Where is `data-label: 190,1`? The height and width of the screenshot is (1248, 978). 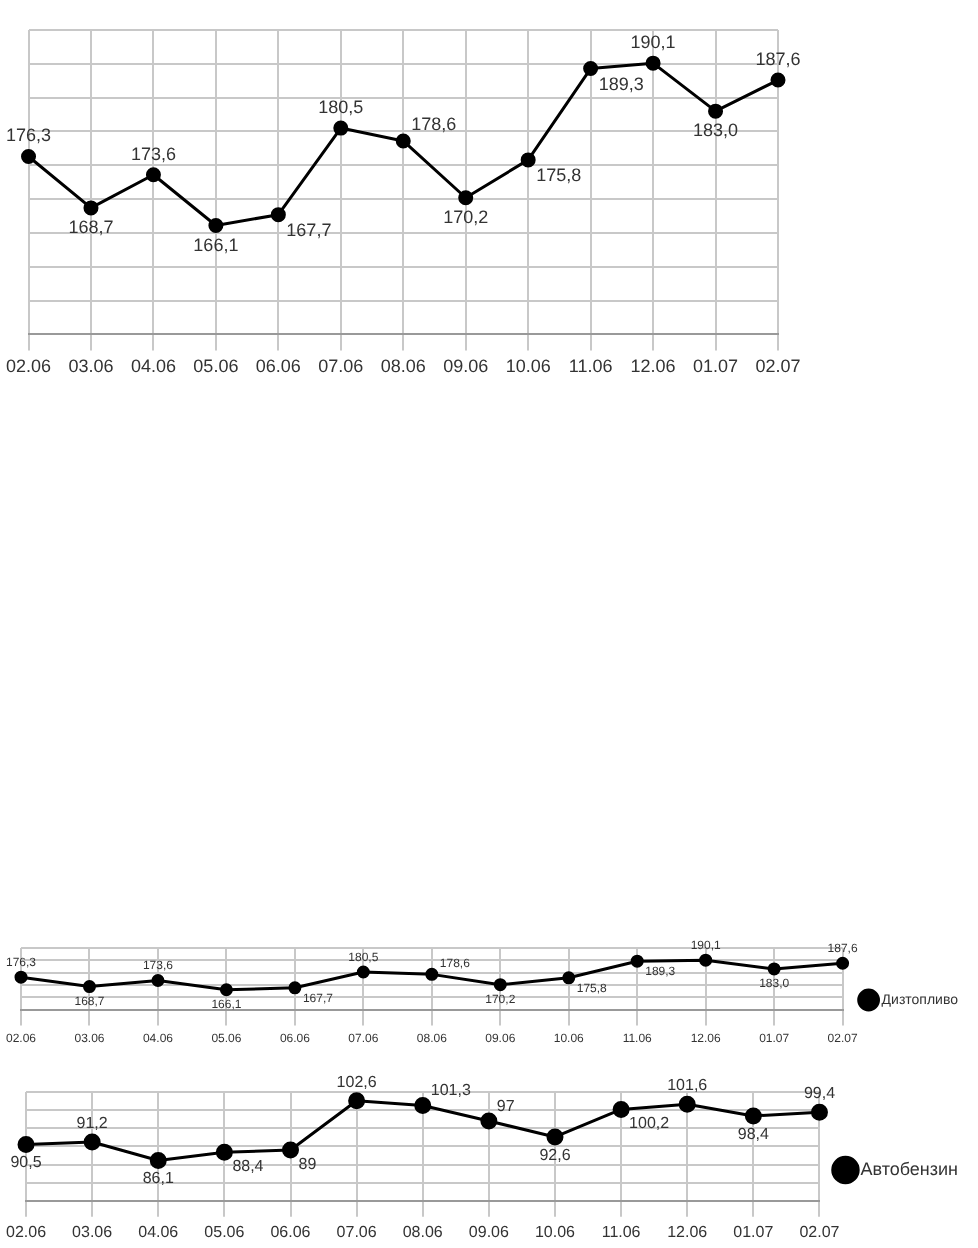 data-label: 190,1 is located at coordinates (653, 41).